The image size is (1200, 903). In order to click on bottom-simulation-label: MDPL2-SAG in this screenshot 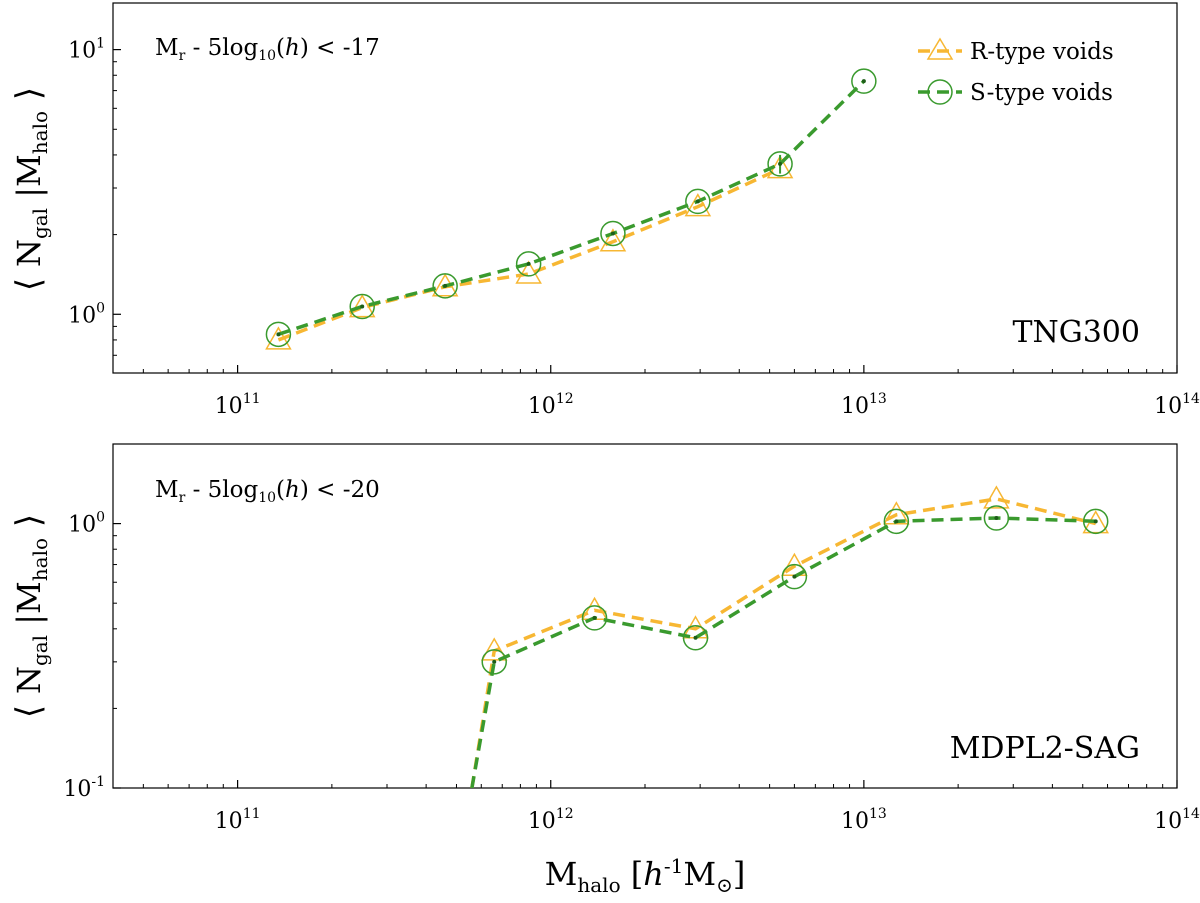, I will do `click(1045, 748)`.